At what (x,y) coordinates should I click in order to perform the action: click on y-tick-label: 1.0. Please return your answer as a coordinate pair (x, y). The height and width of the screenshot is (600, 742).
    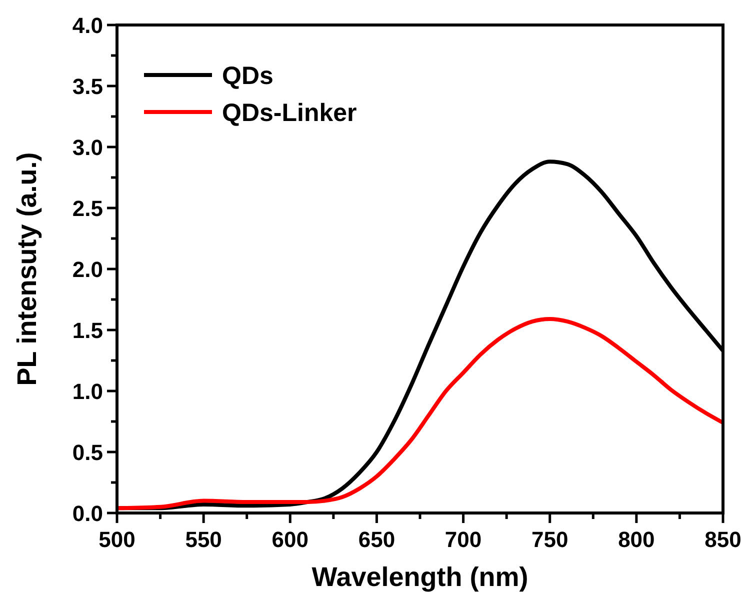
    Looking at the image, I should click on (87, 391).